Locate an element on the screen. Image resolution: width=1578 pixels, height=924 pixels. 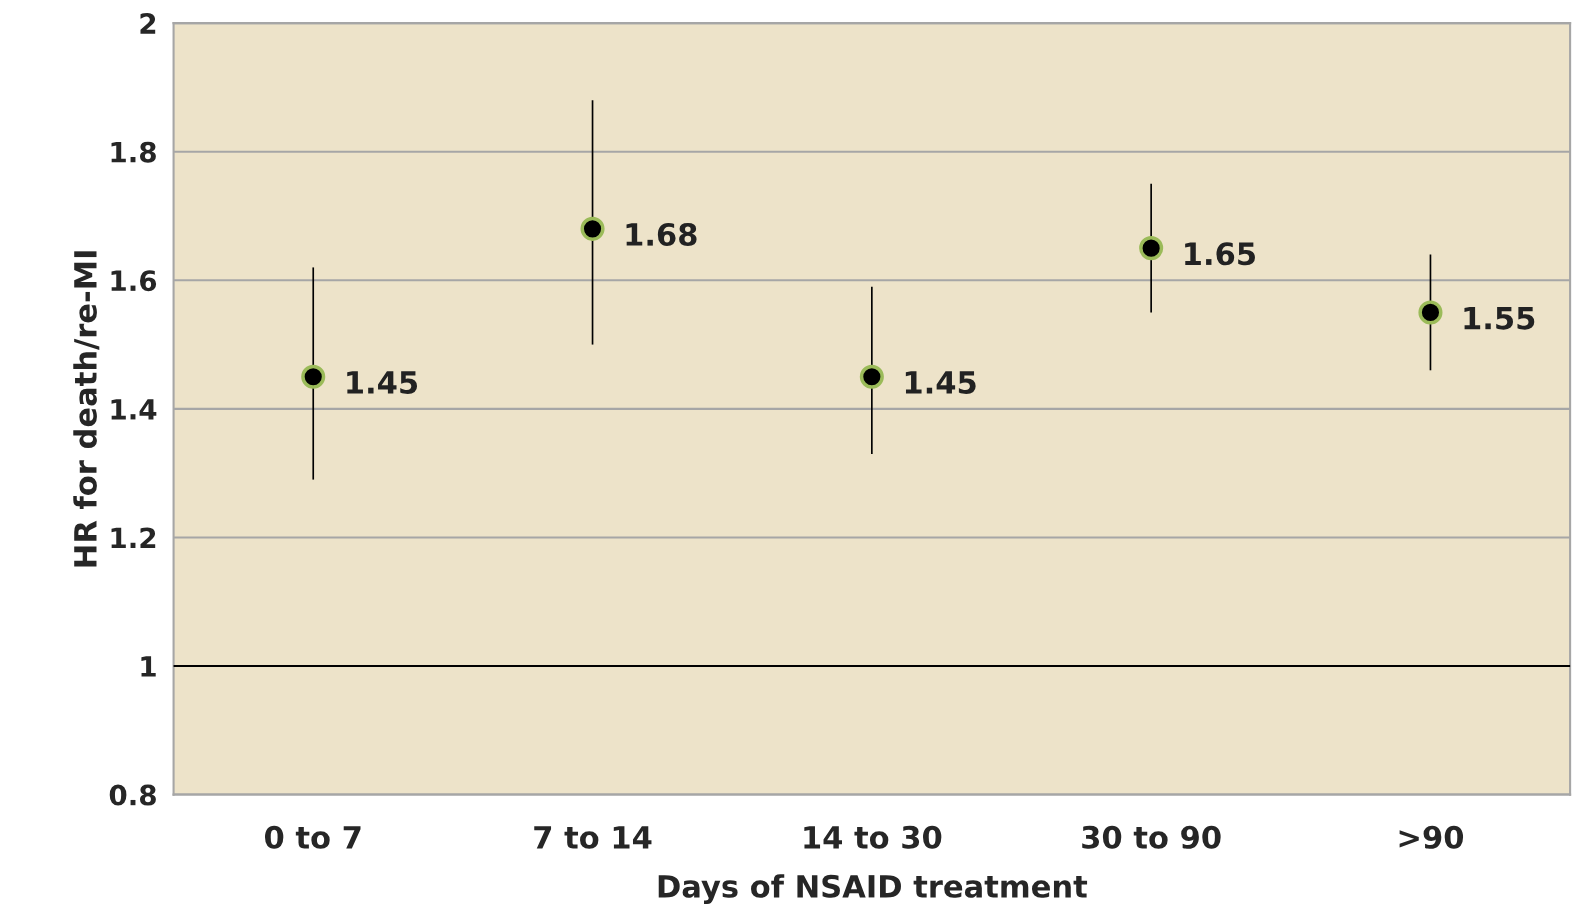
x-tick-label: 30 to 90 is located at coordinates (1151, 837).